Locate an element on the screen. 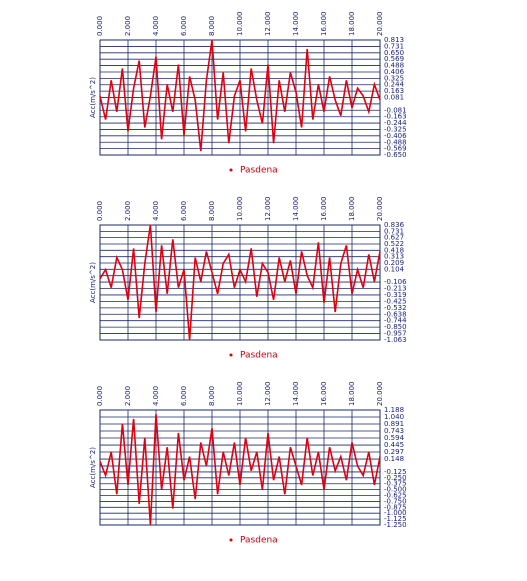 The width and height of the screenshot is (527, 581). y-tick-label: -0.532 is located at coordinates (395, 308).